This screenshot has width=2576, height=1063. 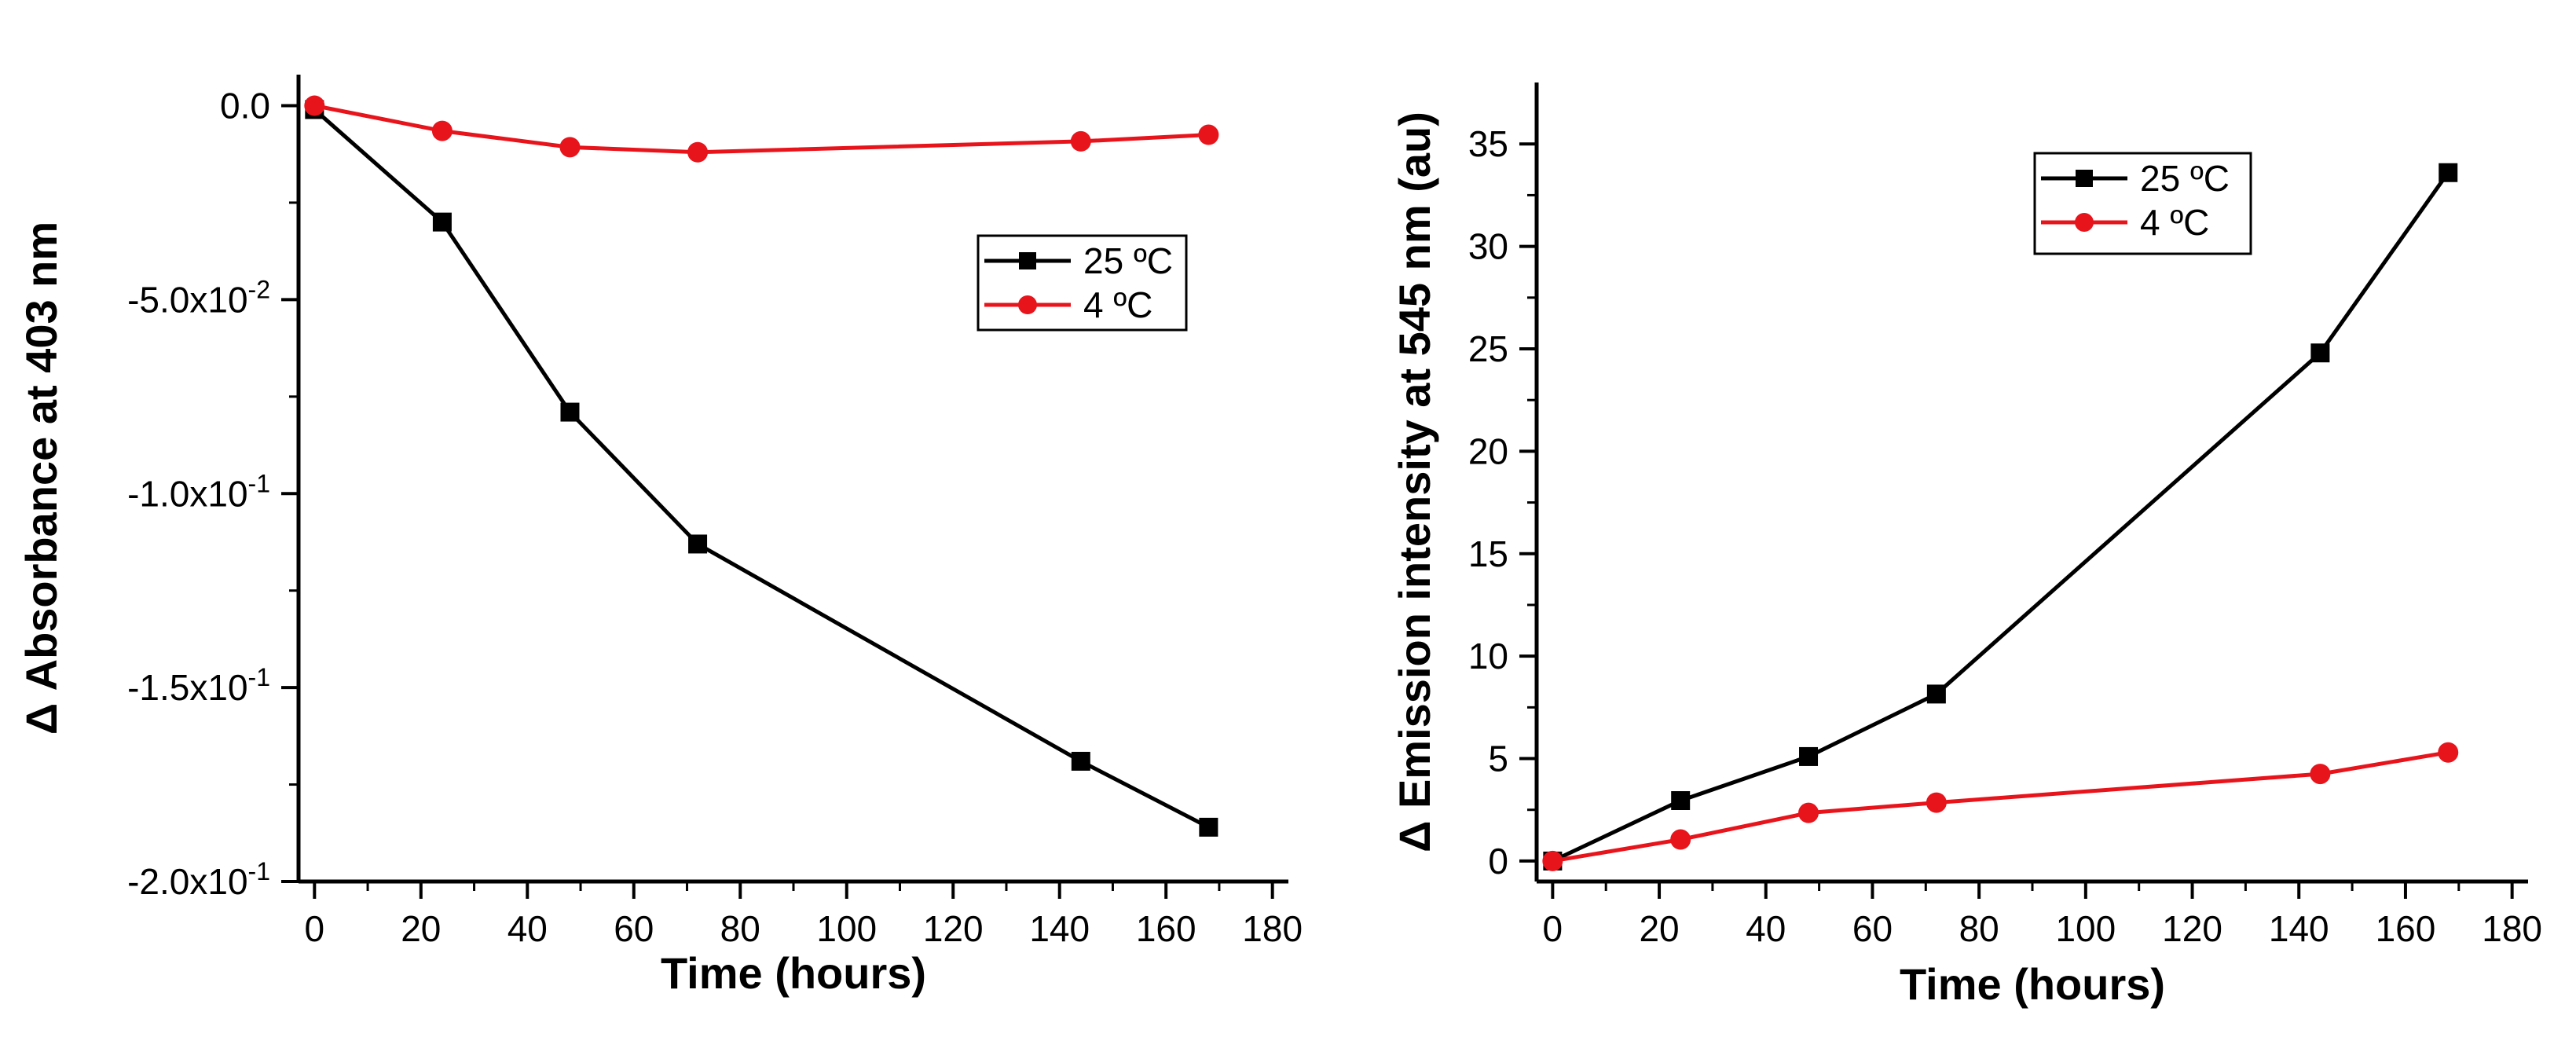 I want to click on y-tick-label: 0.0, so click(x=245, y=106).